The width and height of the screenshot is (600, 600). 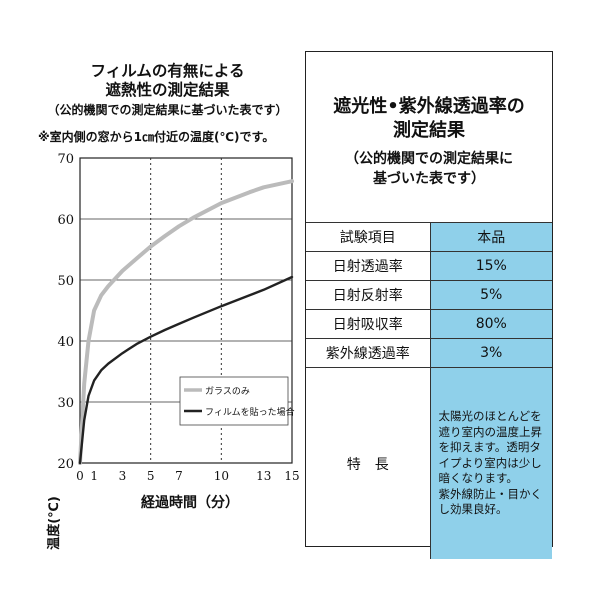 I want to click on chart-heading: フィルムの有無による 遮熱性の測定結果 （公的機関での測定結果に基づいた表です）, so click(x=167, y=90).